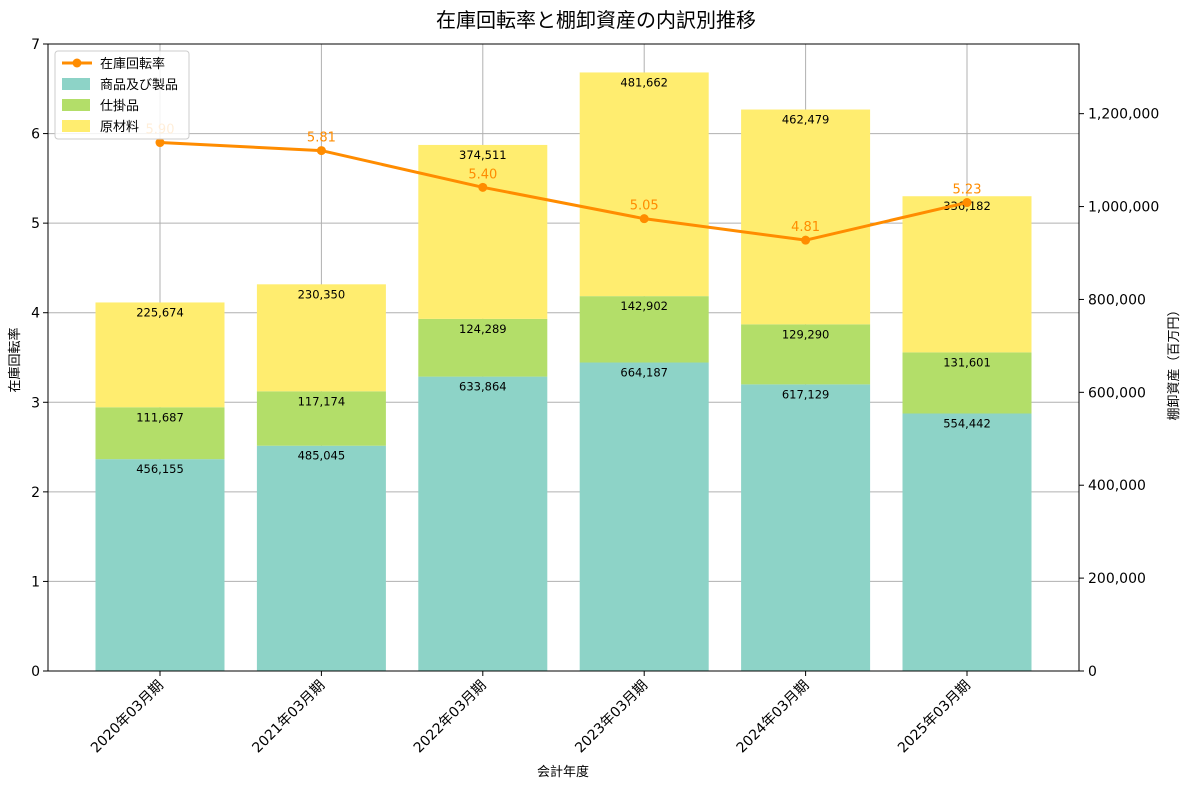  Describe the element at coordinates (160, 312) in the screenshot. I see `bar-label-raw-materials: 225,674` at that location.